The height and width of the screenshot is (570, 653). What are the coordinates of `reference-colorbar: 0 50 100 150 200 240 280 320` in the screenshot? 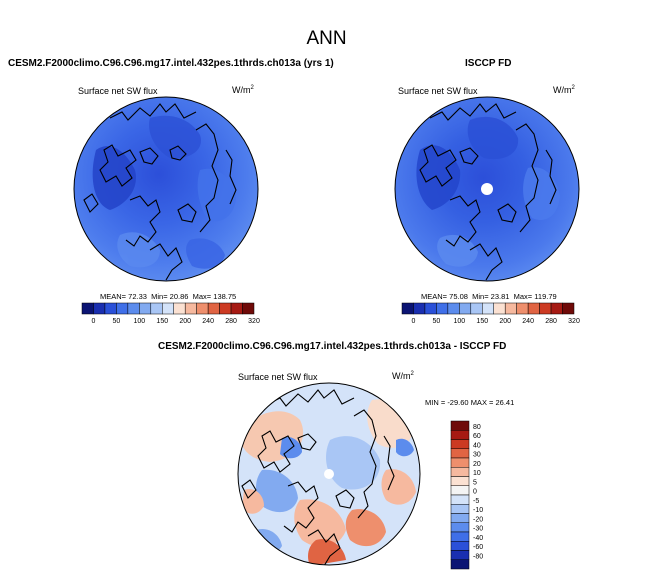 It's located at (490, 313).